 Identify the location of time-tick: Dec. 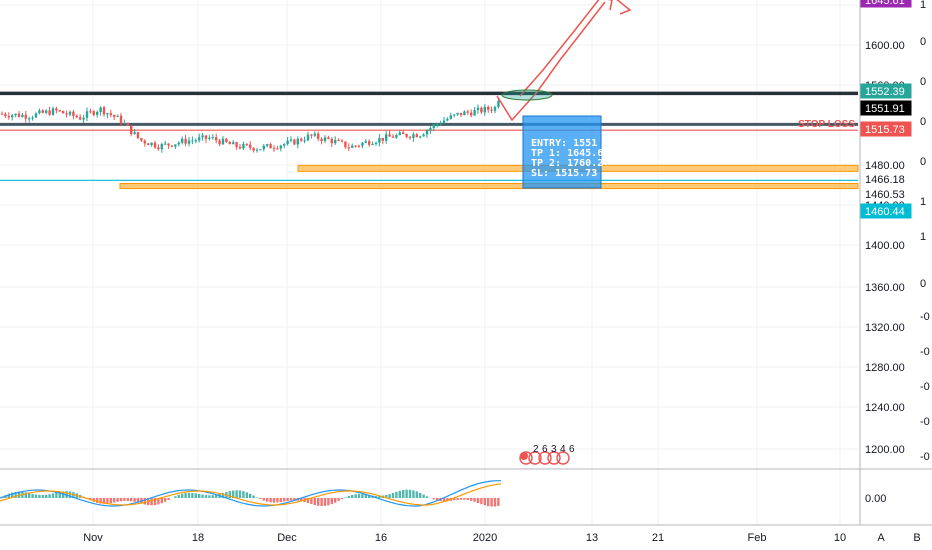
(287, 538).